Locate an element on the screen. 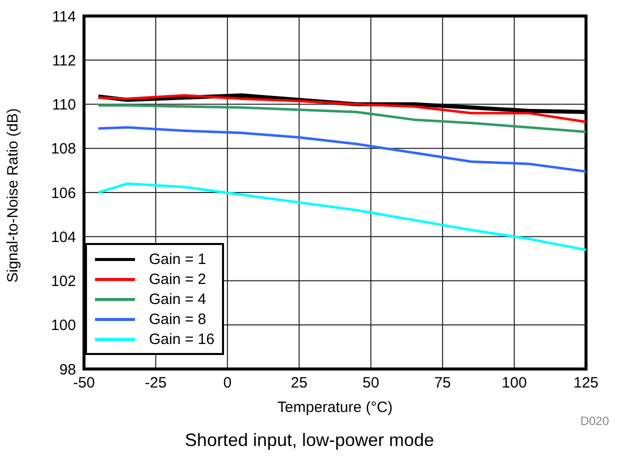  x-axis-title: Temperature (°C) is located at coordinates (335, 407).